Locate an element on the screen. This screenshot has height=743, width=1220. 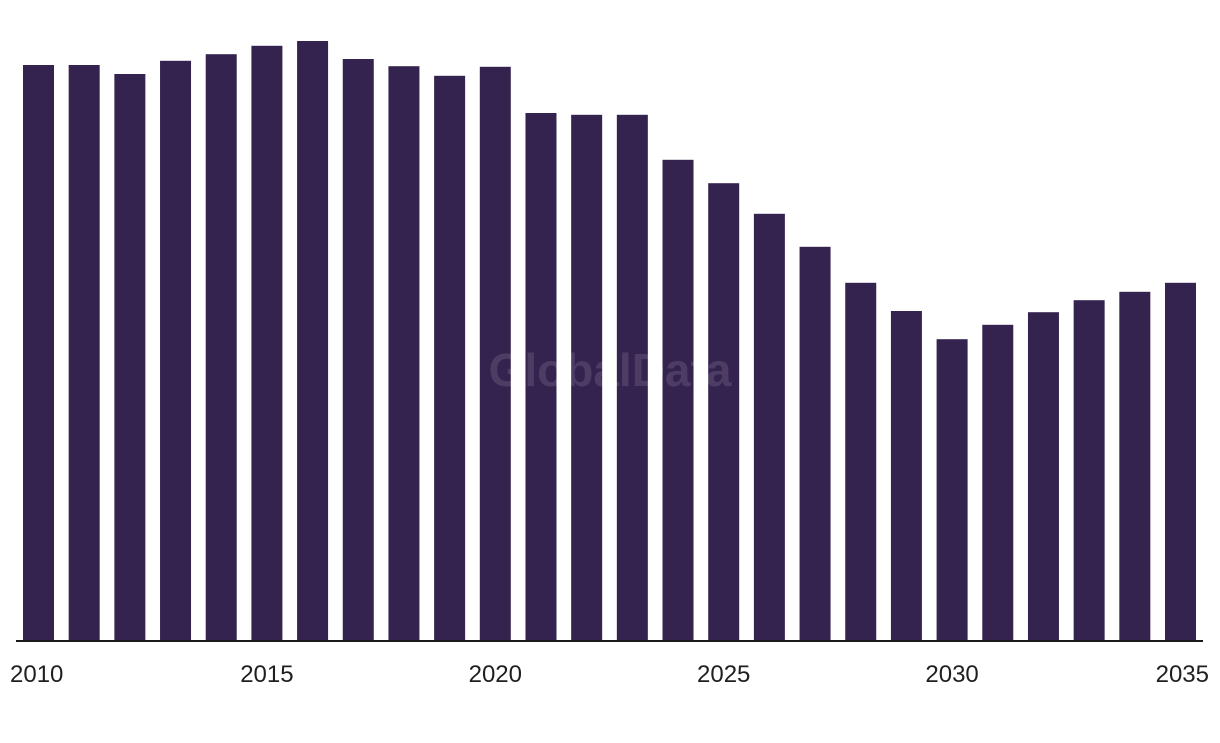
bar-2018 is located at coordinates (404, 353).